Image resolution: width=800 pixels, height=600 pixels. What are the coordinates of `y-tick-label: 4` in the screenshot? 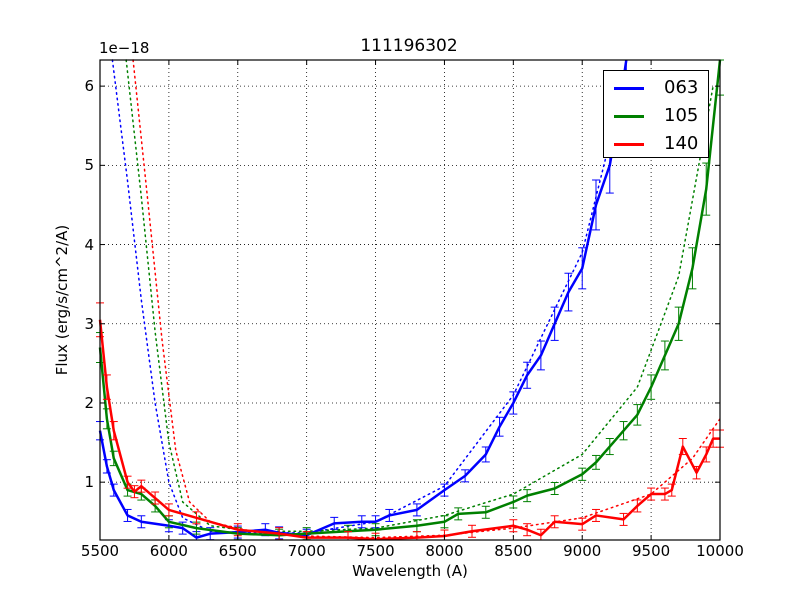 It's located at (89, 244).